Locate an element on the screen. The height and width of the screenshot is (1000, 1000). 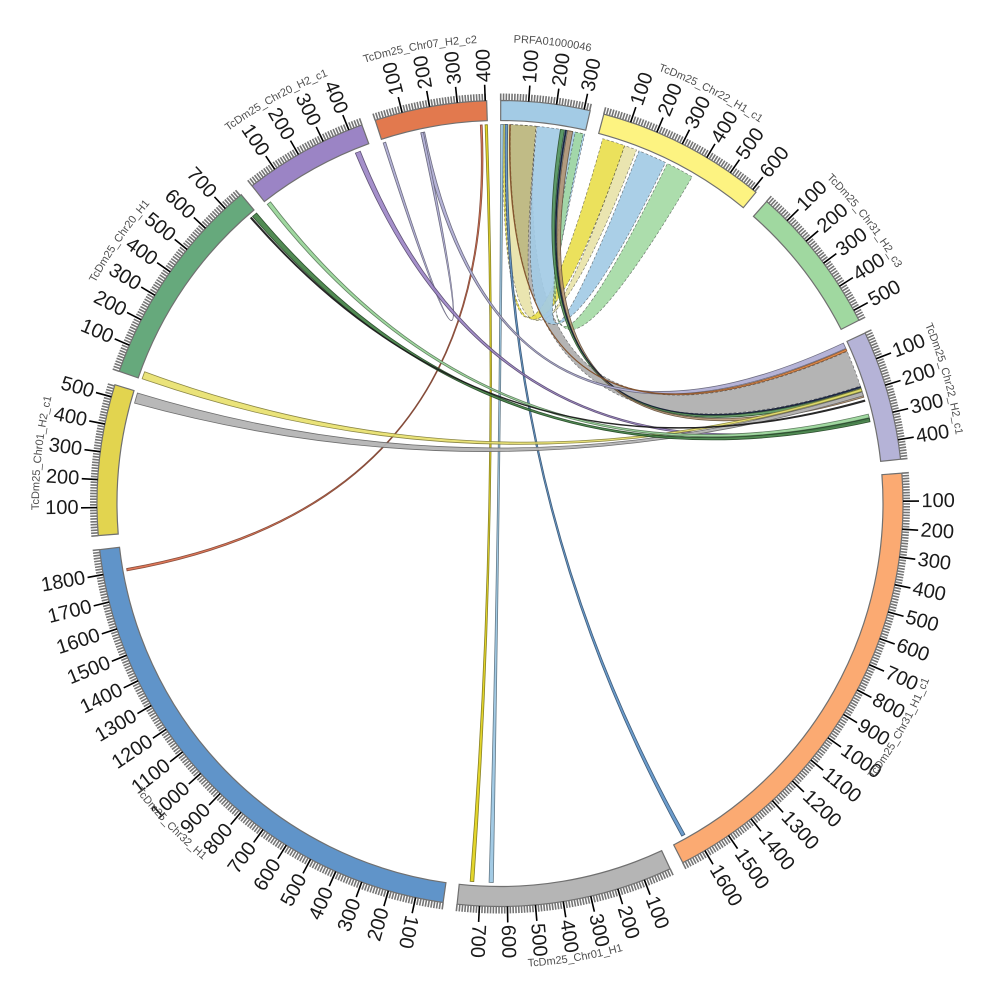
svg-text: 500 is located at coordinates (538, 939).